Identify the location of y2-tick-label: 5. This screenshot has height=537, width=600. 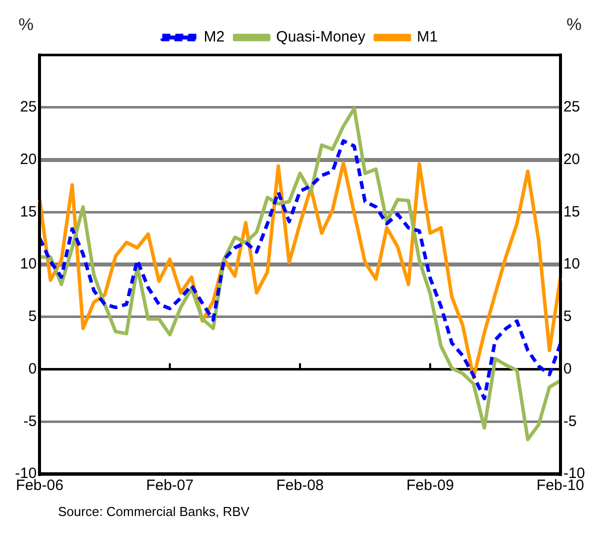
(567, 317).